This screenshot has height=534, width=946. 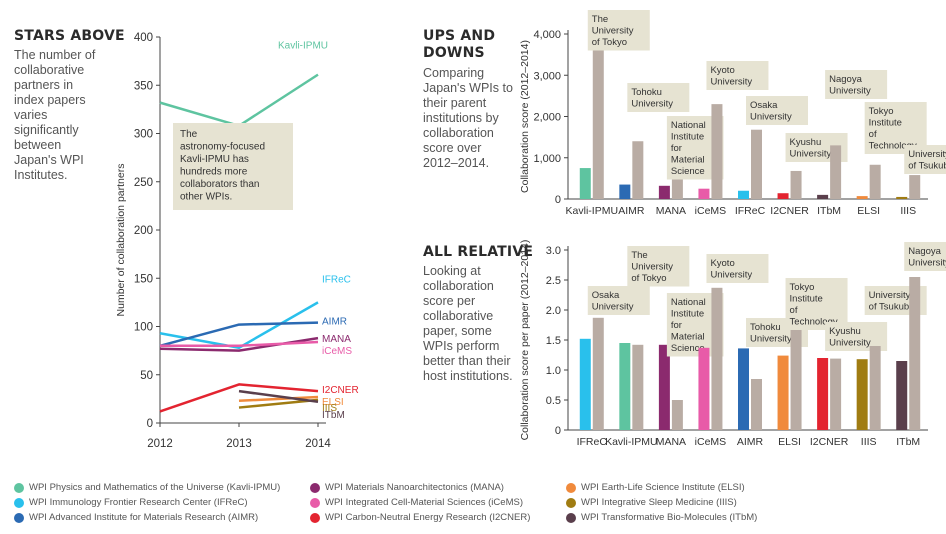 I want to click on host-label-kyoto-university: Kyoto University, so click(x=731, y=76).